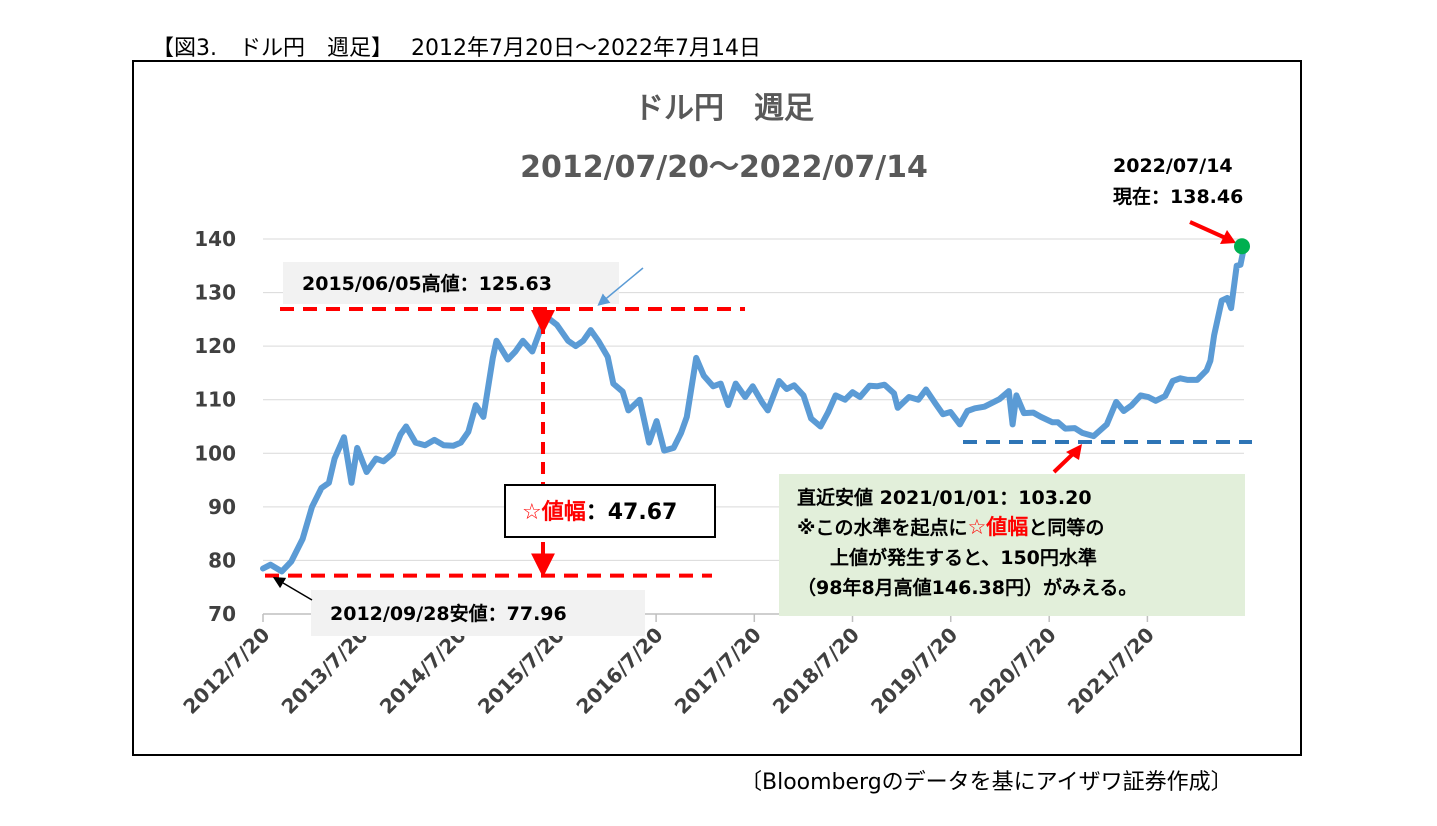 The width and height of the screenshot is (1437, 826). What do you see at coordinates (963, 557) in the screenshot?
I see `note-line-3: 上値が発生すると、150円水準` at bounding box center [963, 557].